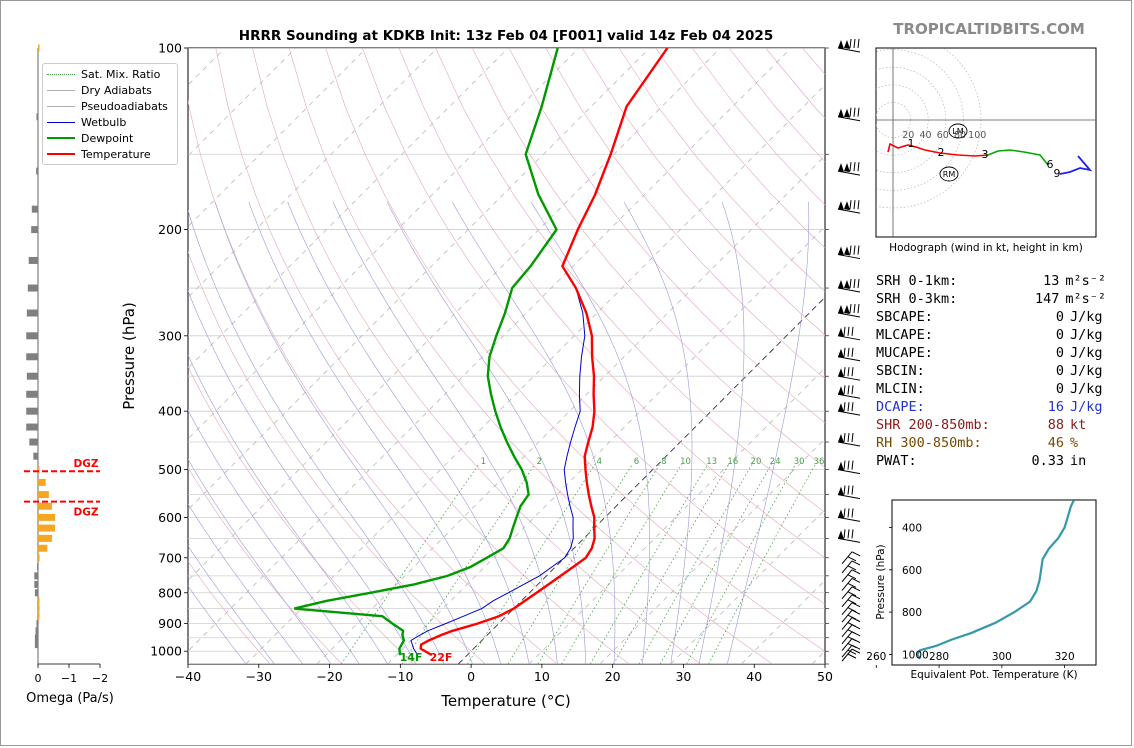 This screenshot has width=1134, height=748. Describe the element at coordinates (1047, 461) in the screenshot. I see `stat-value: 0.33` at that location.